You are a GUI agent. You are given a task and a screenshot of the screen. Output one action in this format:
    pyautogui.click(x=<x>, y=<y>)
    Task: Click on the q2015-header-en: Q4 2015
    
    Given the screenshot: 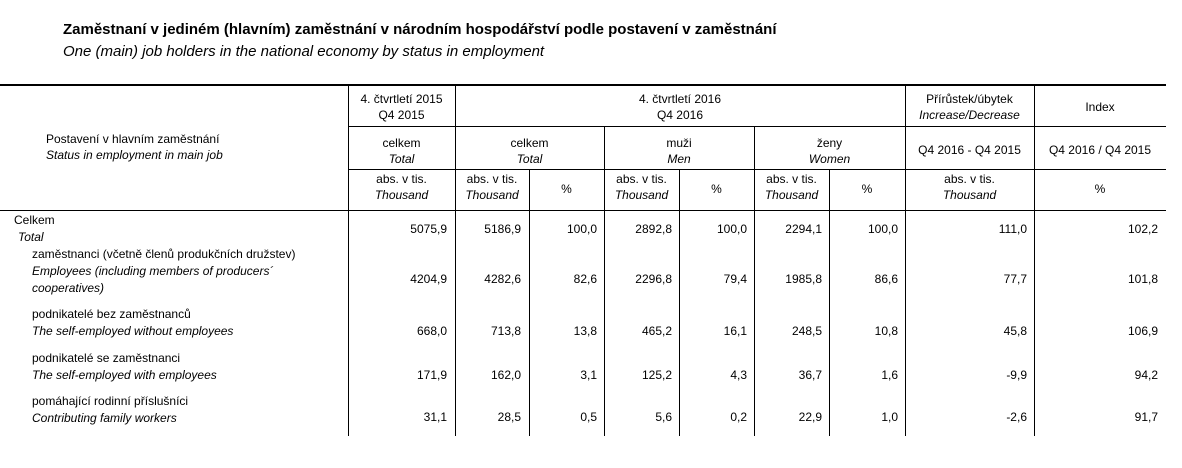 What is the action you would take?
    pyautogui.click(x=401, y=115)
    